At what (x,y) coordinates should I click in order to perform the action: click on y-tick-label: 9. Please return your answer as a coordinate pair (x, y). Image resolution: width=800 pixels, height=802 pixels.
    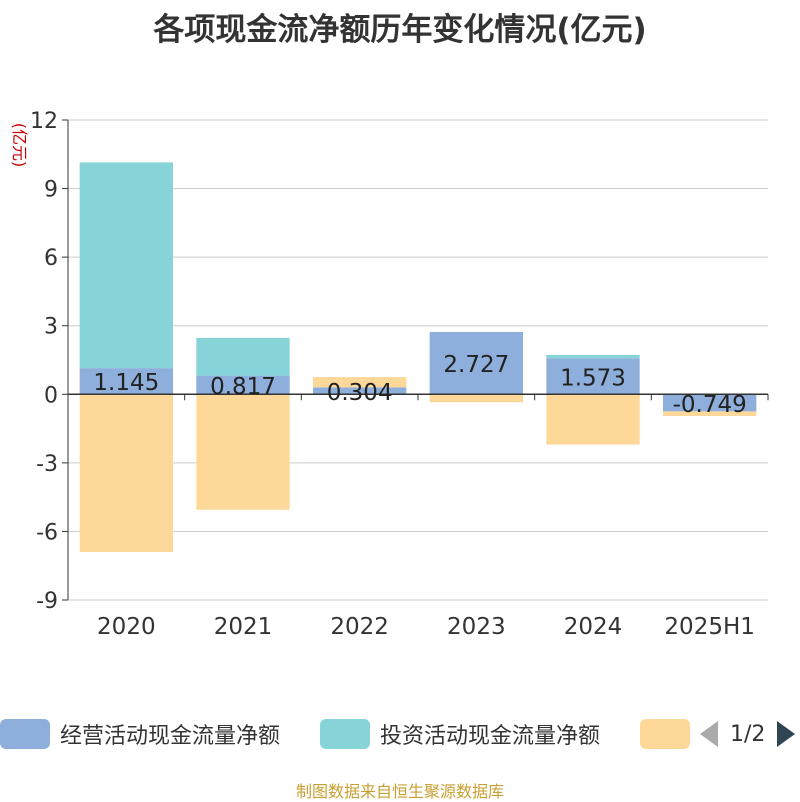
    Looking at the image, I should click on (51, 190).